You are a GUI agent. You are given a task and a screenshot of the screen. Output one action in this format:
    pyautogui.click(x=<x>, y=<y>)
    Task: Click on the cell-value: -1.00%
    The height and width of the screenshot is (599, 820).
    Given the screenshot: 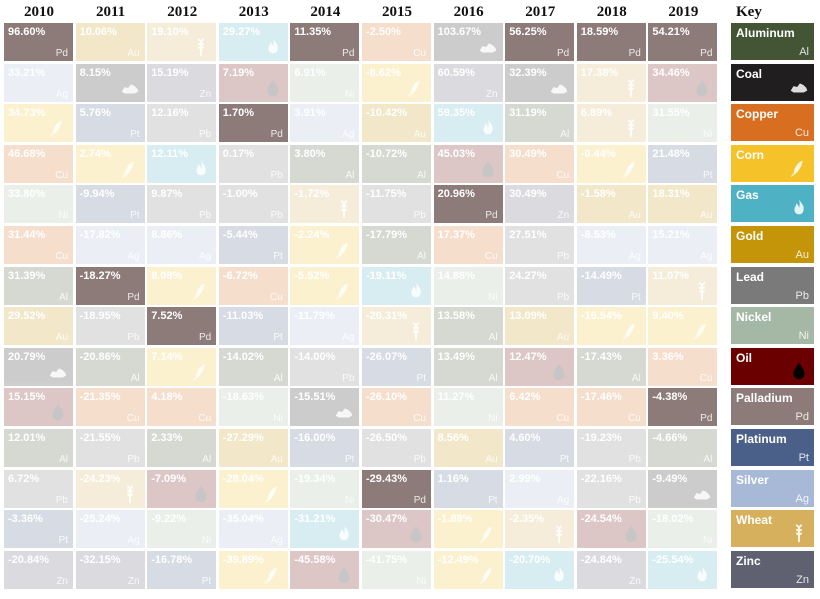 What is the action you would take?
    pyautogui.click(x=240, y=194)
    